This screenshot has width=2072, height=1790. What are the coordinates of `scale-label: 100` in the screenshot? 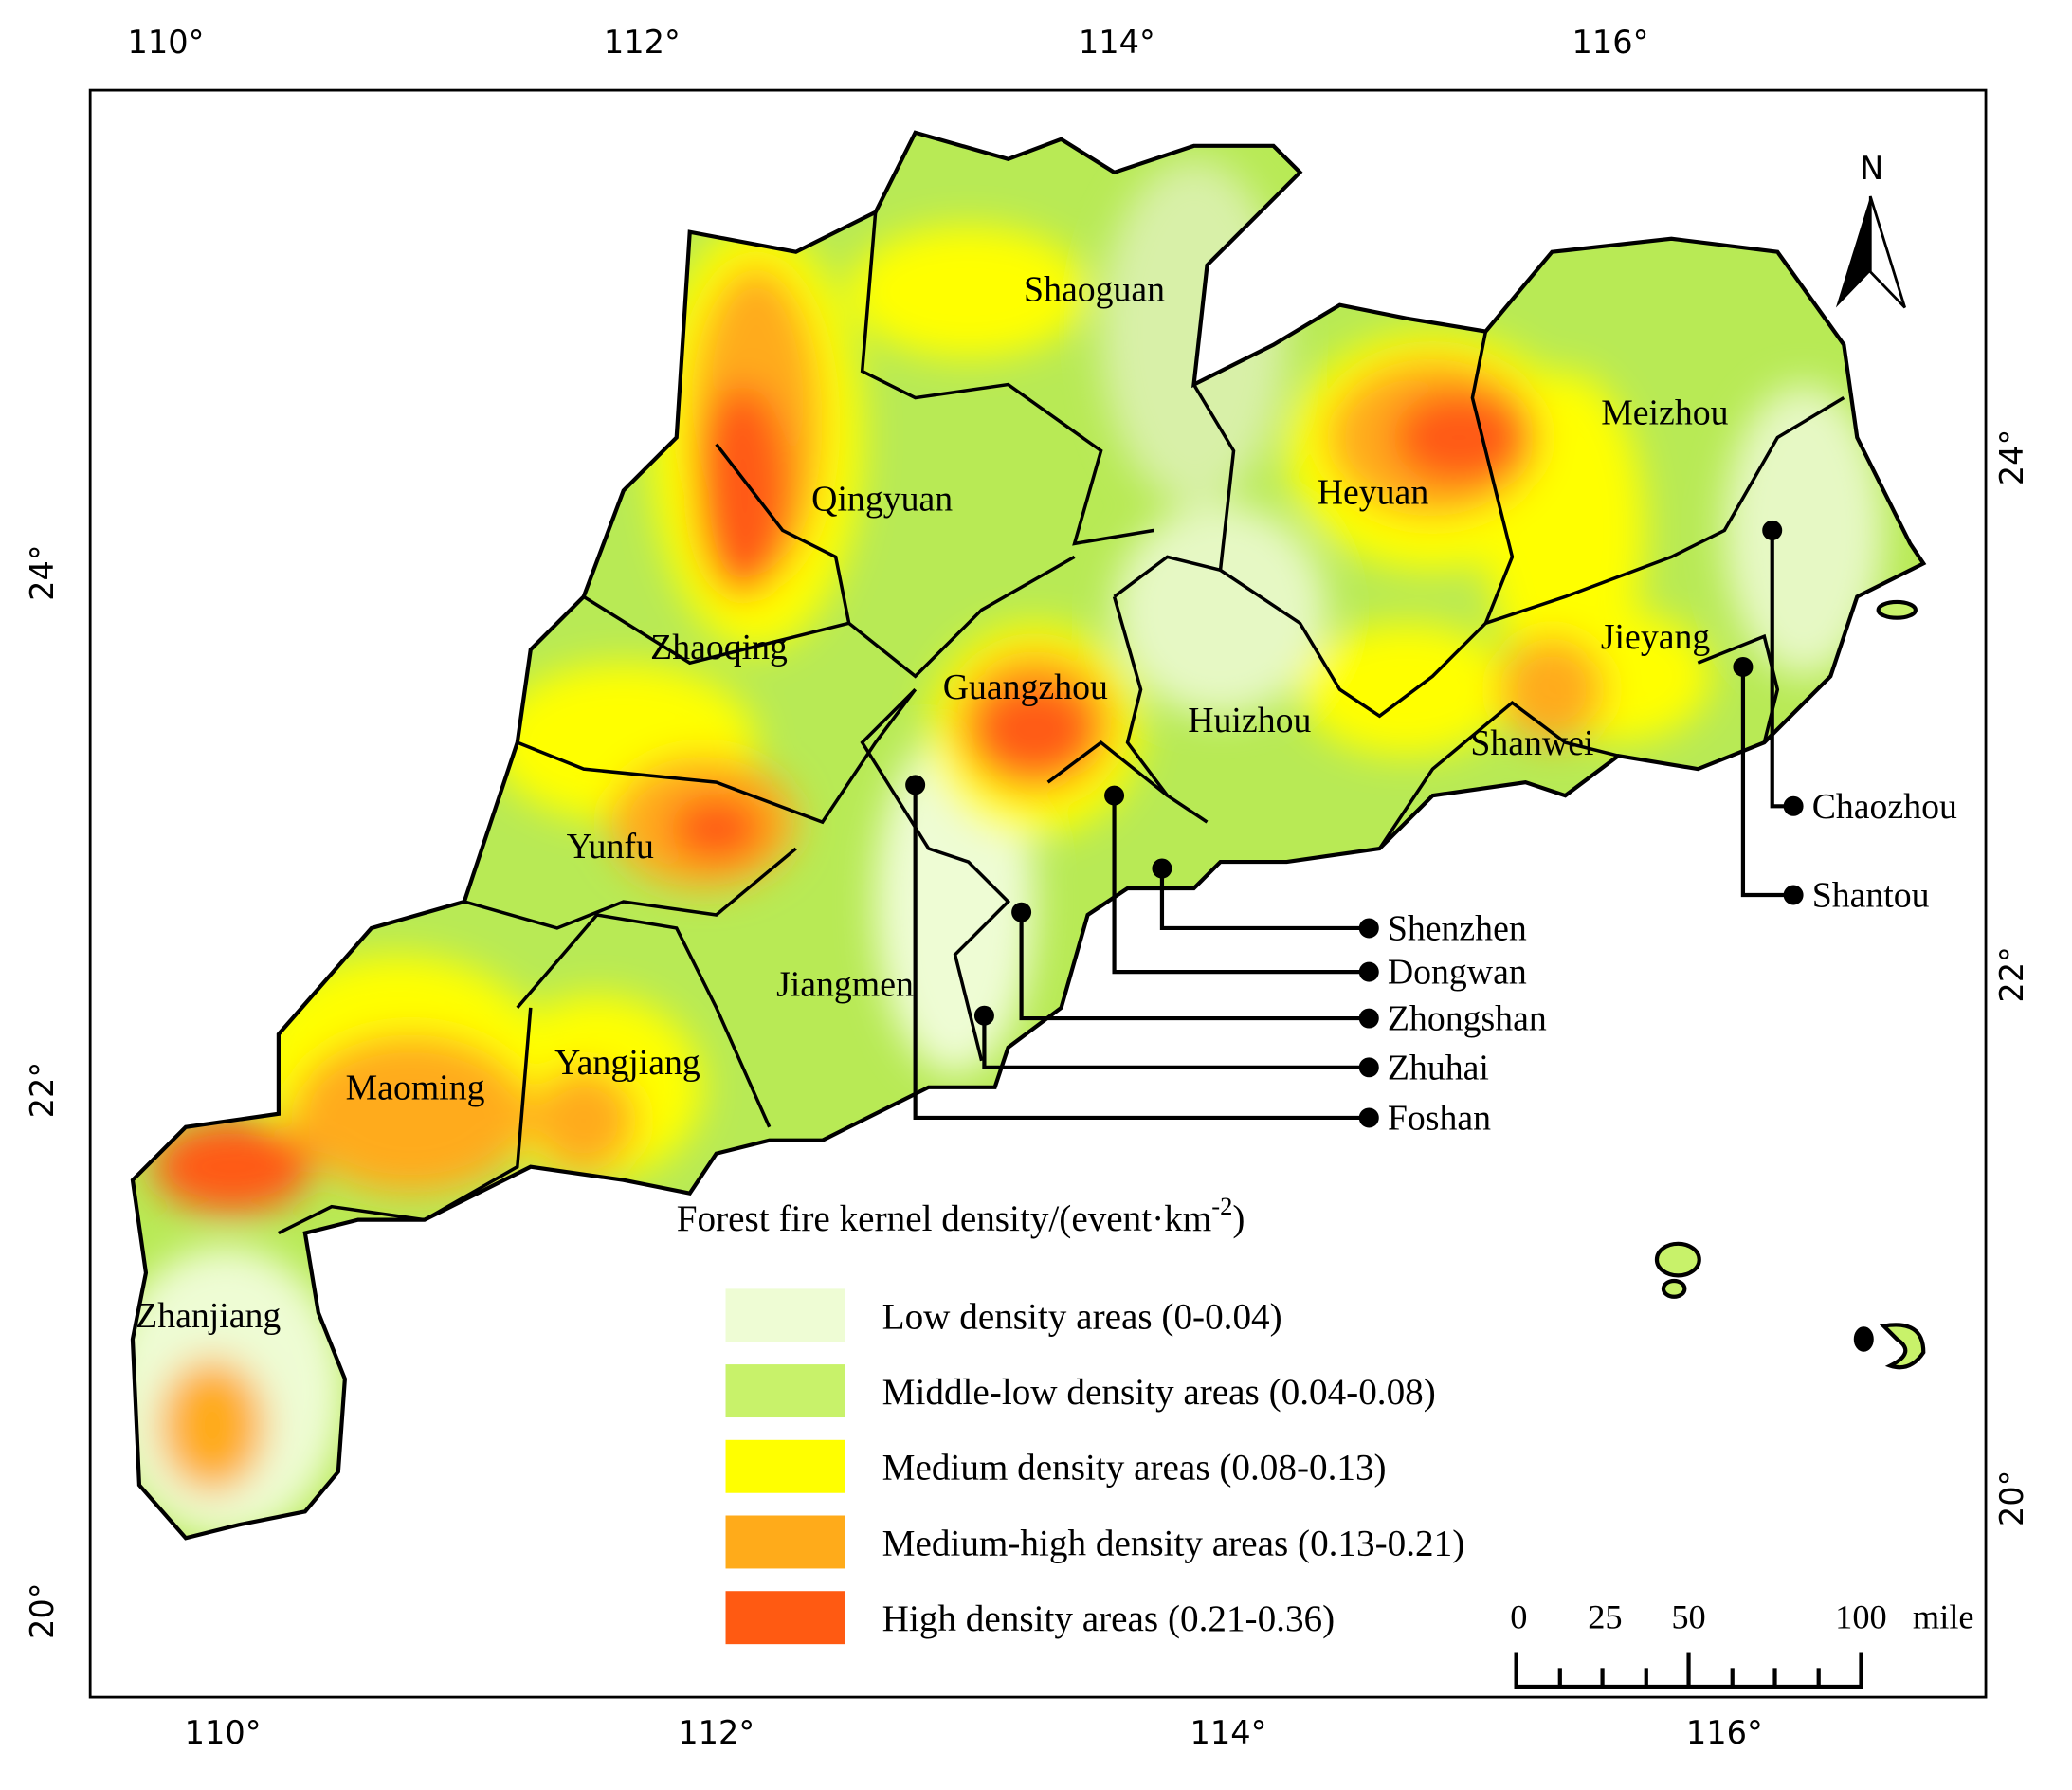 It's located at (1861, 1616).